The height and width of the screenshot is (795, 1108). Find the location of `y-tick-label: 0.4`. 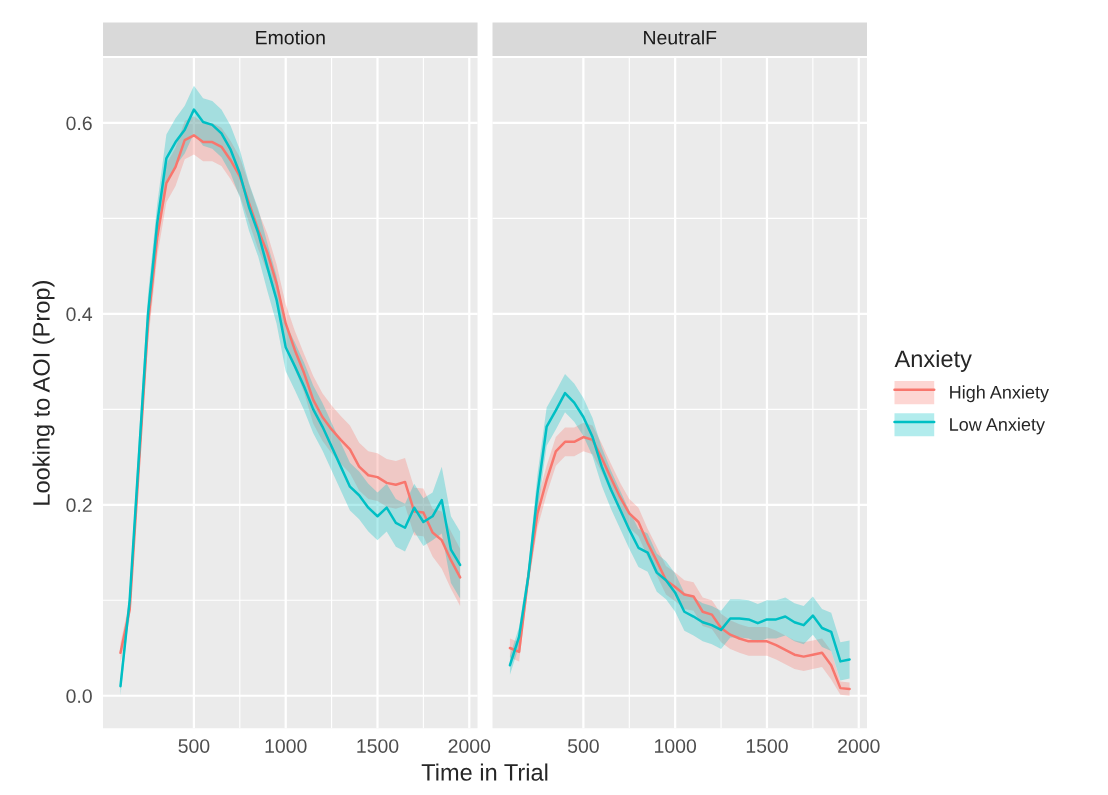

y-tick-label: 0.4 is located at coordinates (79, 314).